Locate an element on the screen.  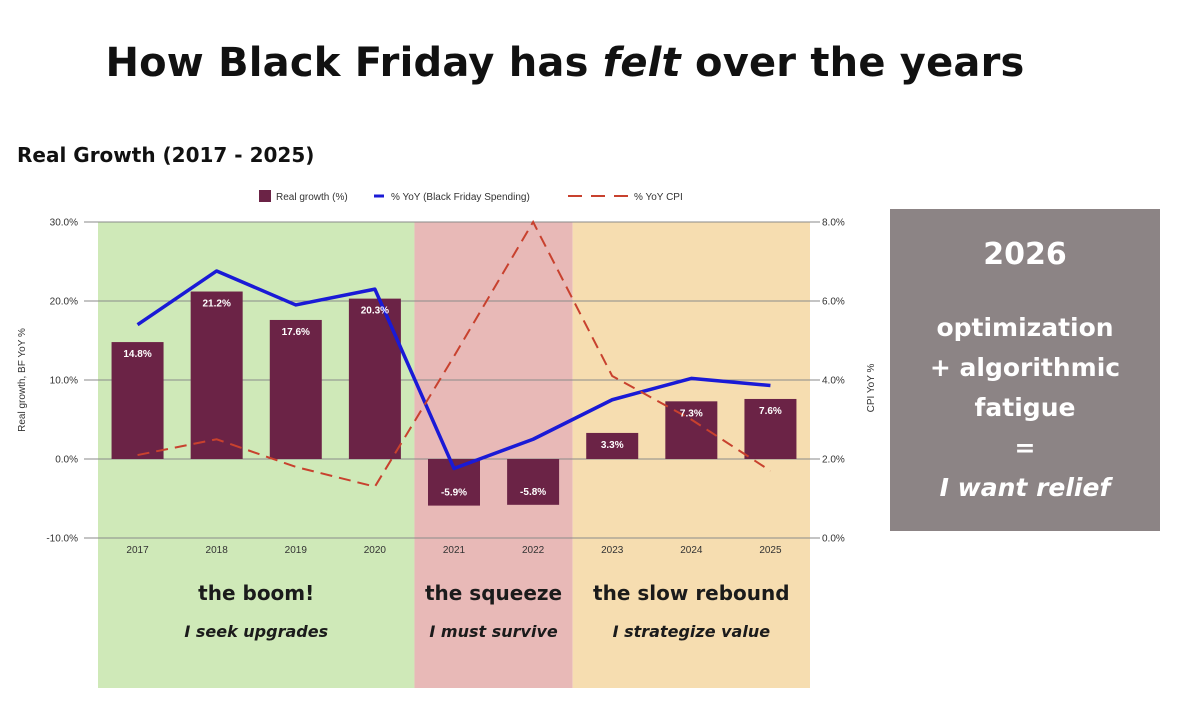
right-tick-label: 4.0% is located at coordinates (833, 381).